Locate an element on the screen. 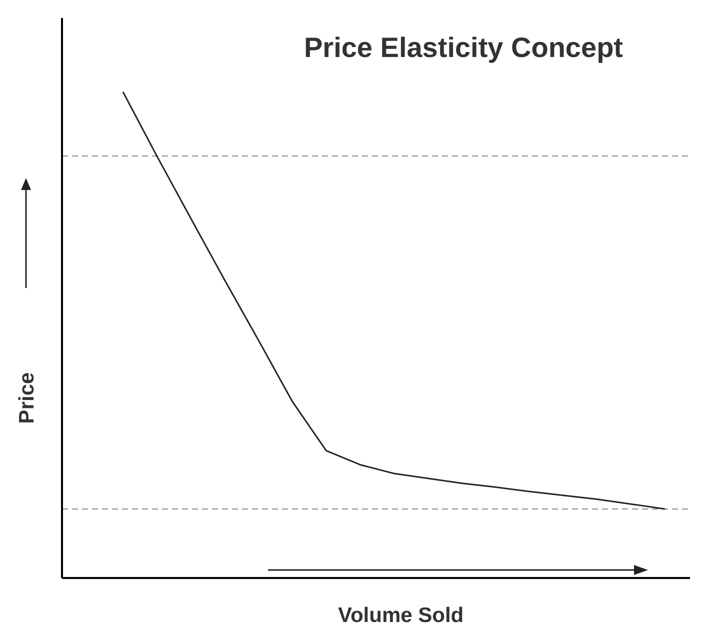  y-axis-title: Price is located at coordinates (28, 398).